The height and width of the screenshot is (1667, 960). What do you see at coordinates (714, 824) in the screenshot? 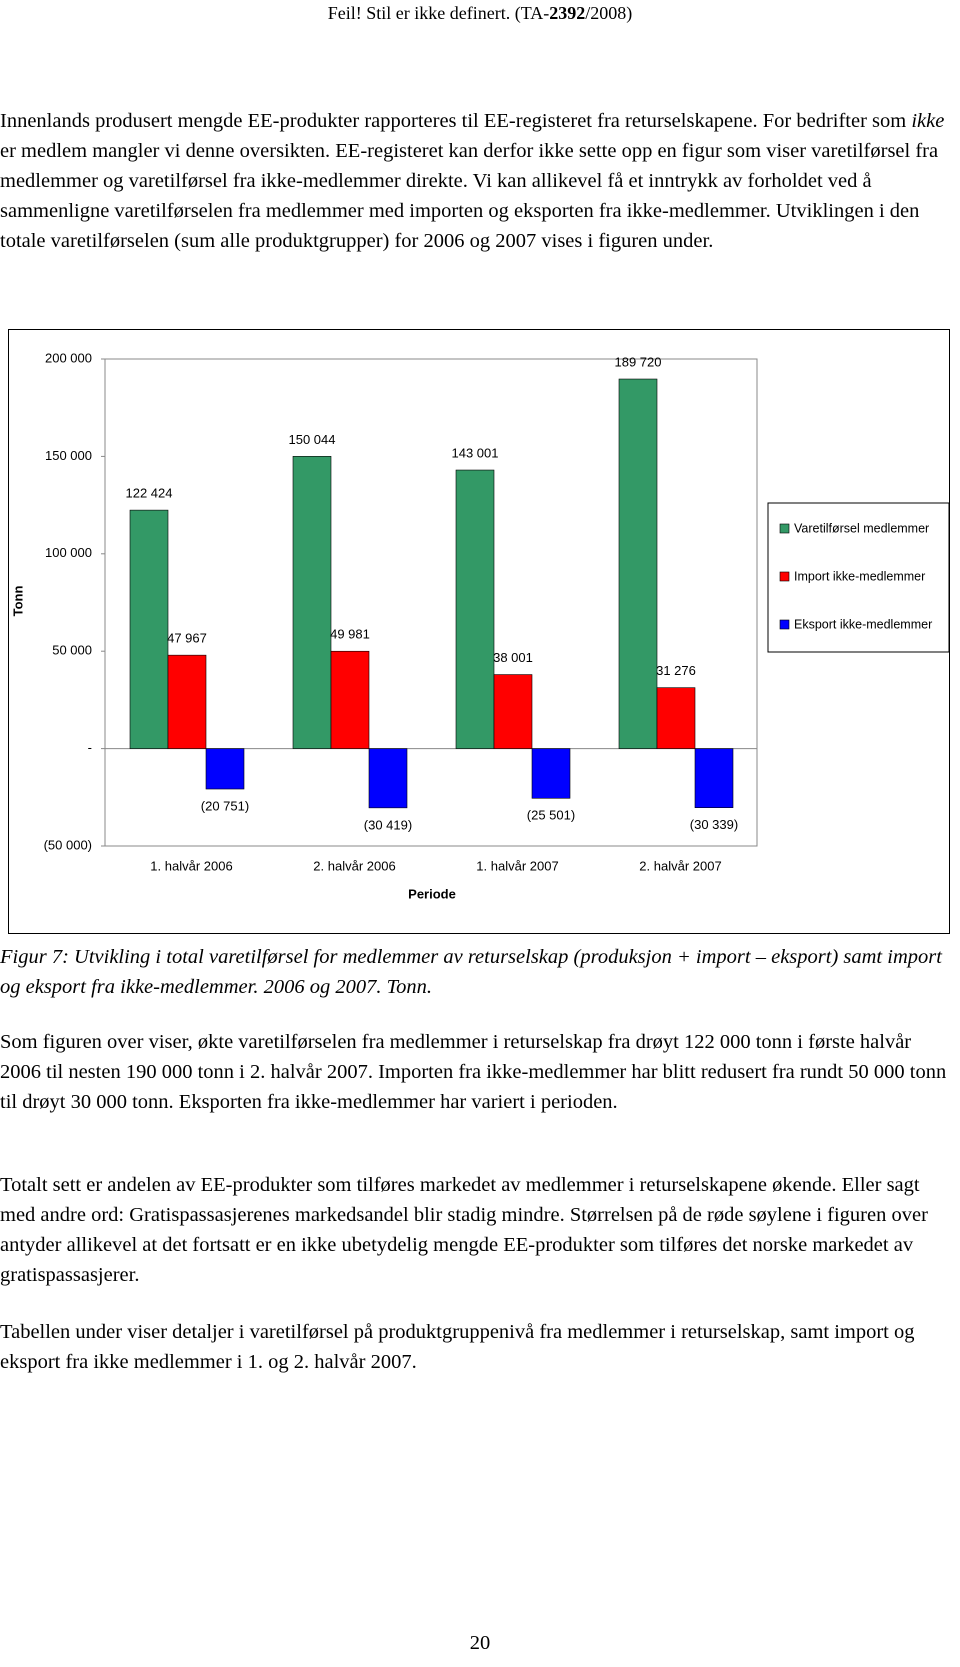
I see `data-label: (30 339)` at bounding box center [714, 824].